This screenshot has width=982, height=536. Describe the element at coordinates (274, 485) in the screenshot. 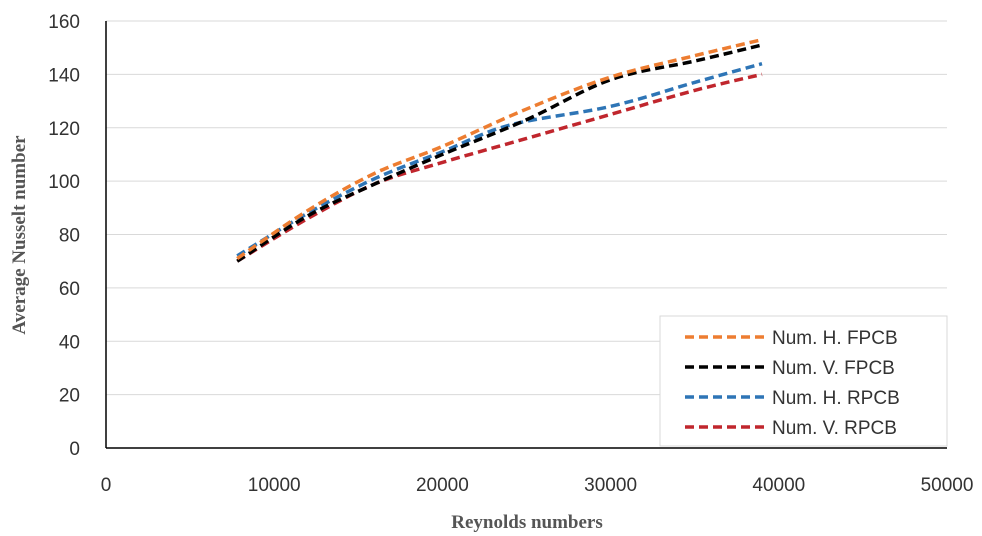

I see `x-tick-label: 10000` at that location.